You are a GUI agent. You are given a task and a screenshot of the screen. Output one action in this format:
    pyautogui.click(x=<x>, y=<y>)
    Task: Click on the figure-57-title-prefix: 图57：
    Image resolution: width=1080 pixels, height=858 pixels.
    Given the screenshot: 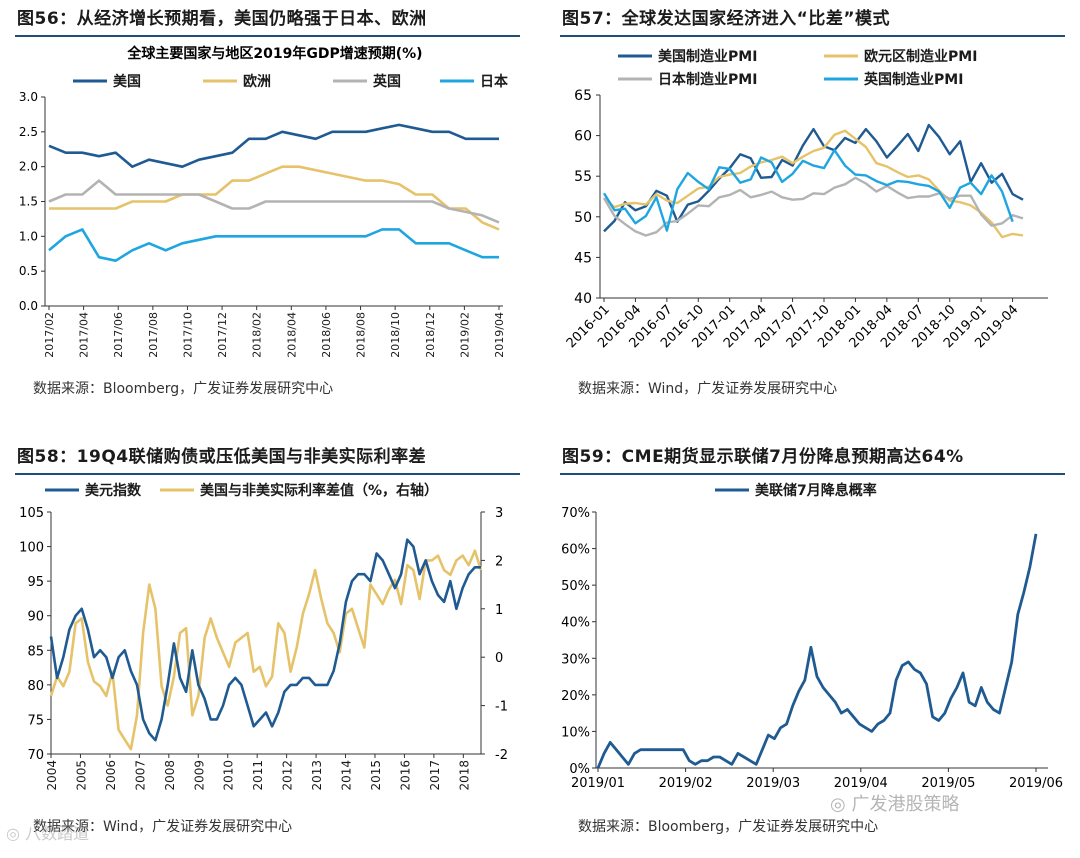 What is the action you would take?
    pyautogui.click(x=592, y=19)
    